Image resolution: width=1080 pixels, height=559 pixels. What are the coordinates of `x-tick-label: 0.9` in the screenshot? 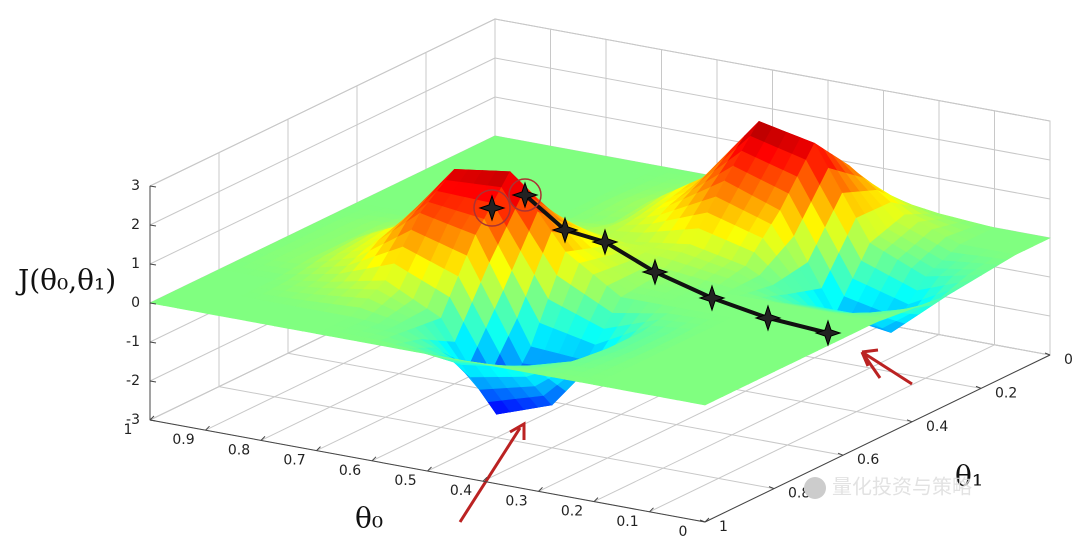 It's located at (183, 440).